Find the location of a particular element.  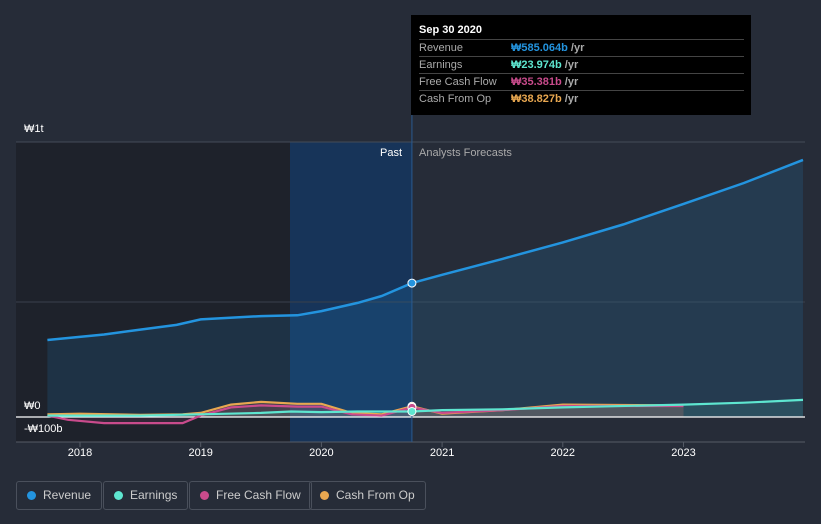

tooltip-row: Free Cash Flow ₩35.381b /yr is located at coordinates (581, 82).